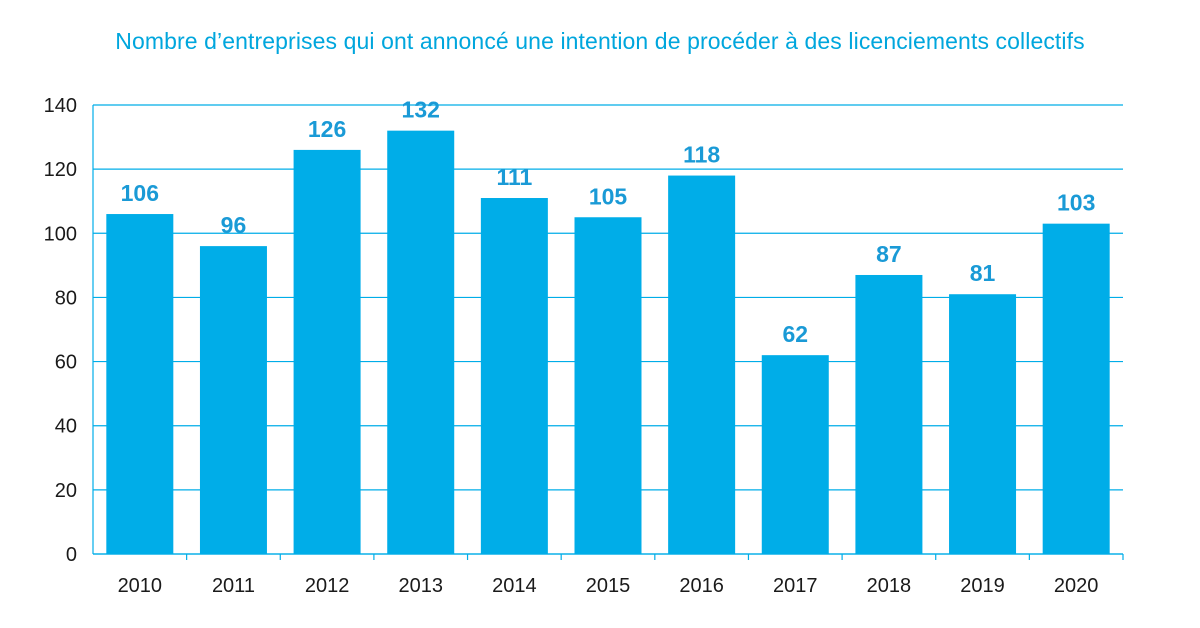  What do you see at coordinates (421, 110) in the screenshot?
I see `data-label: 132` at bounding box center [421, 110].